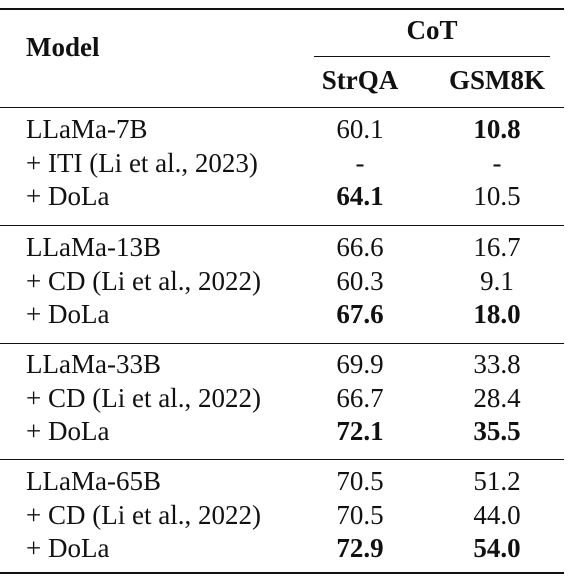 The height and width of the screenshot is (578, 572). Describe the element at coordinates (360, 431) in the screenshot. I see `strqa-score-cell: 72.1` at that location.